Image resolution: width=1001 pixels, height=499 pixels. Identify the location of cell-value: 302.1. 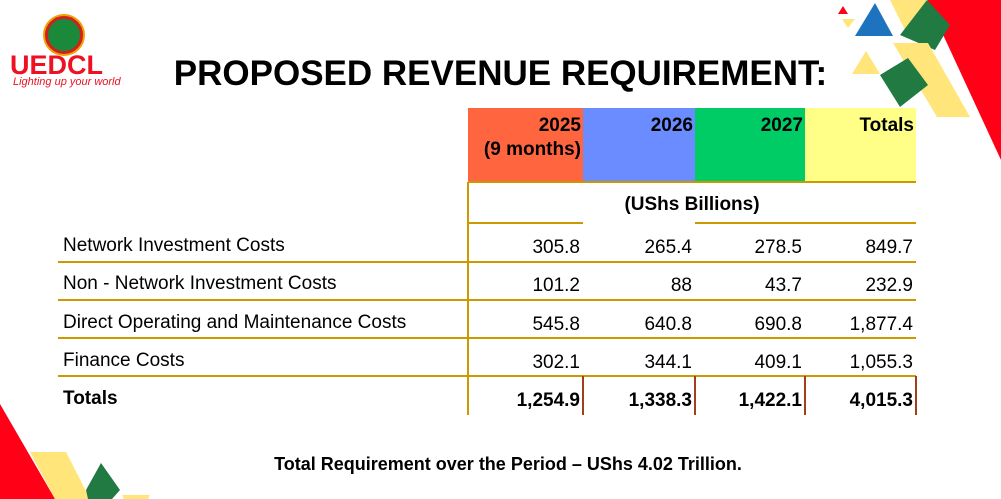
(556, 362).